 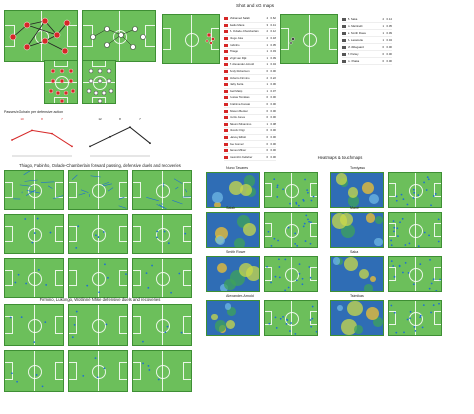 What do you see at coordinates (340, 157) in the screenshot?
I see `heatmaps-title: Heatmaps & touchmaps` at bounding box center [340, 157].